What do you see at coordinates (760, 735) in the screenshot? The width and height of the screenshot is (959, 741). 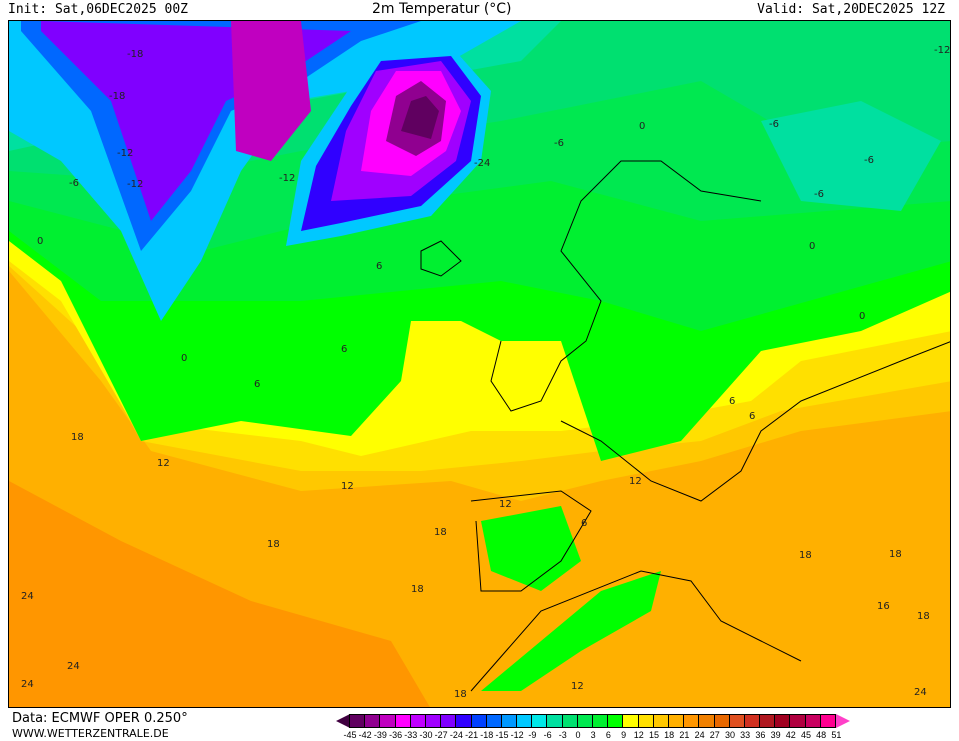 I see `legend-tick: 36` at bounding box center [760, 735].